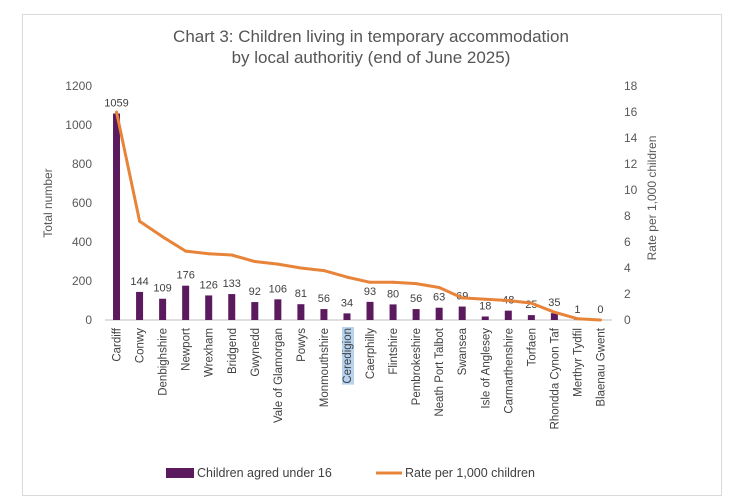 Image resolution: width=752 pixels, height=500 pixels. I want to click on left-tick-label: 1000, so click(78, 125).